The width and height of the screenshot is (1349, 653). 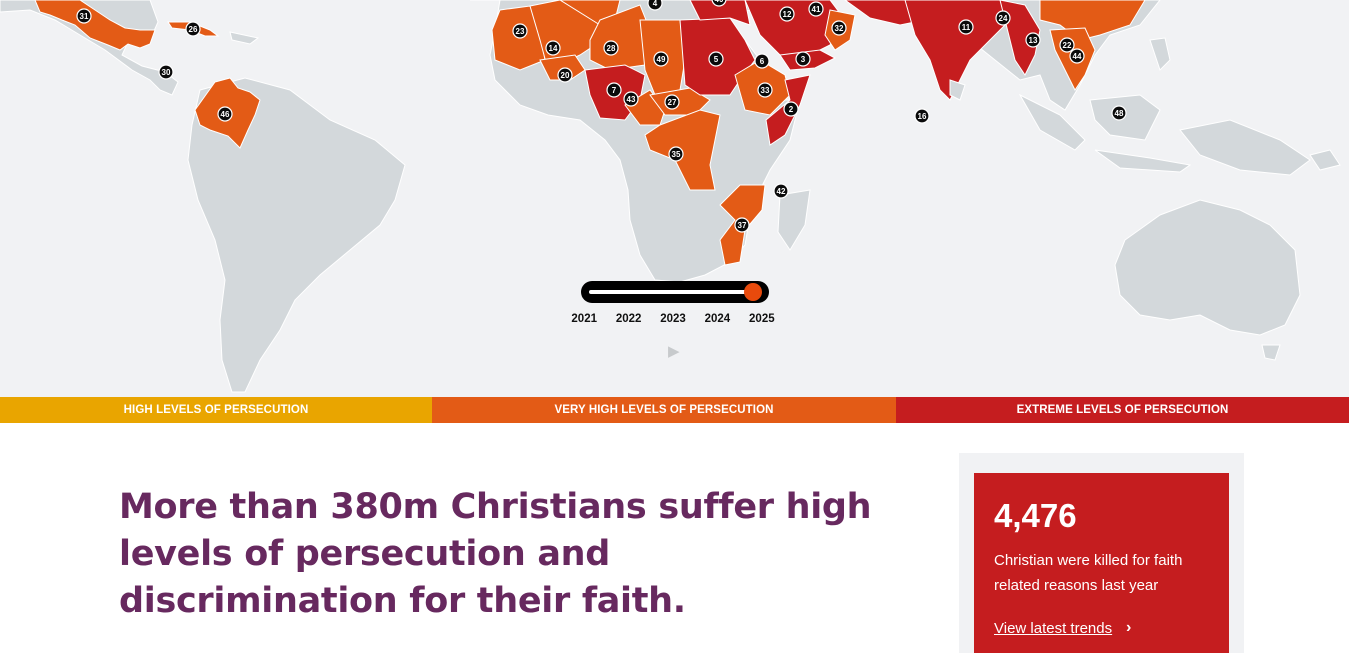 What do you see at coordinates (1053, 628) in the screenshot?
I see `view-latest-trends-link: View latest trends` at bounding box center [1053, 628].